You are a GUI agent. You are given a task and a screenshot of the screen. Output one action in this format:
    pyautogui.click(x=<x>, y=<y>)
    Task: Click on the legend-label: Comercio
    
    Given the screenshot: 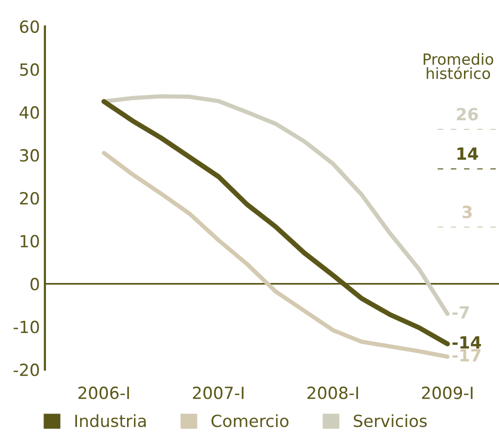 What is the action you would take?
    pyautogui.click(x=250, y=421)
    